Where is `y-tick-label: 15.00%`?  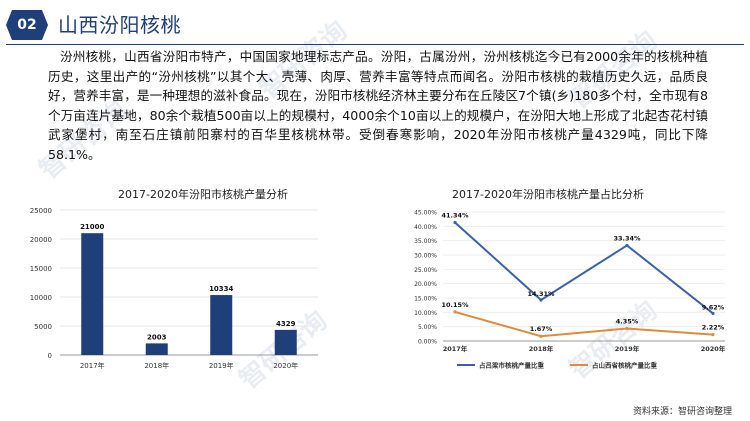
y-tick-label: 15.00% is located at coordinates (425, 299).